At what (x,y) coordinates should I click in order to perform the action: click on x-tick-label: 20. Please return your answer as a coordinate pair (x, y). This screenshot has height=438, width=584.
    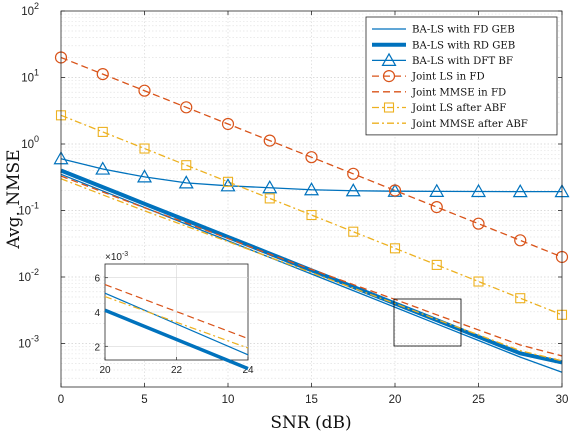
    Looking at the image, I should click on (395, 400).